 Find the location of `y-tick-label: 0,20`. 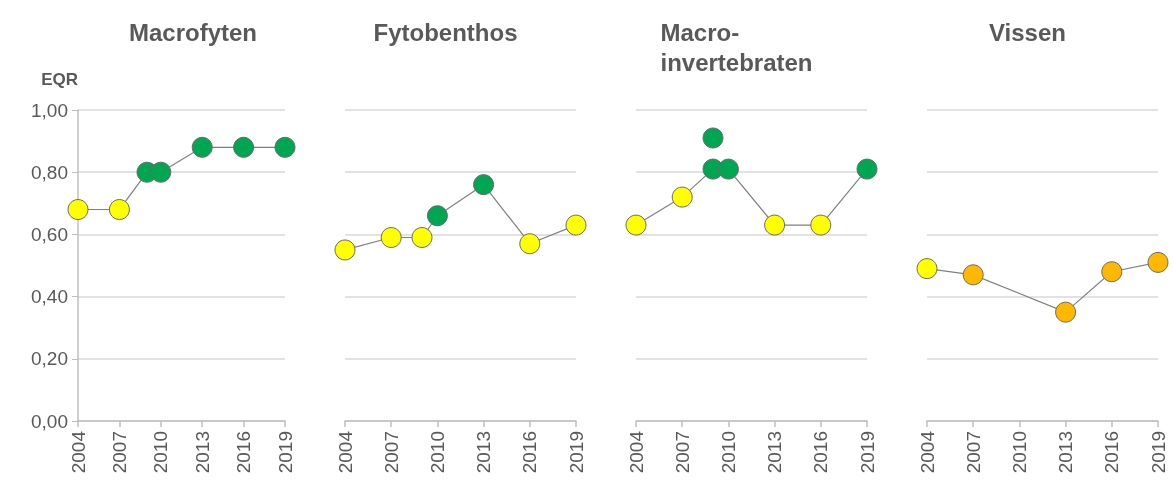

y-tick-label: 0,20 is located at coordinates (49, 359).